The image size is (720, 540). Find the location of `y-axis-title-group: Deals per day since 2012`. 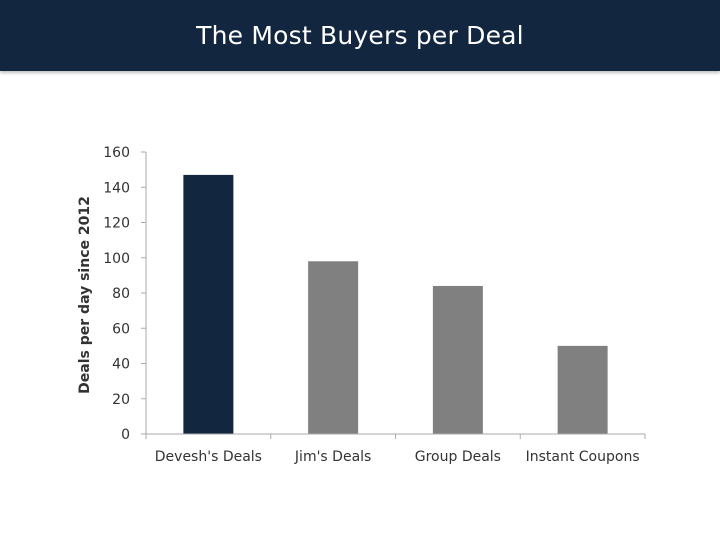

y-axis-title-group: Deals per day since 2012 is located at coordinates (85, 295).